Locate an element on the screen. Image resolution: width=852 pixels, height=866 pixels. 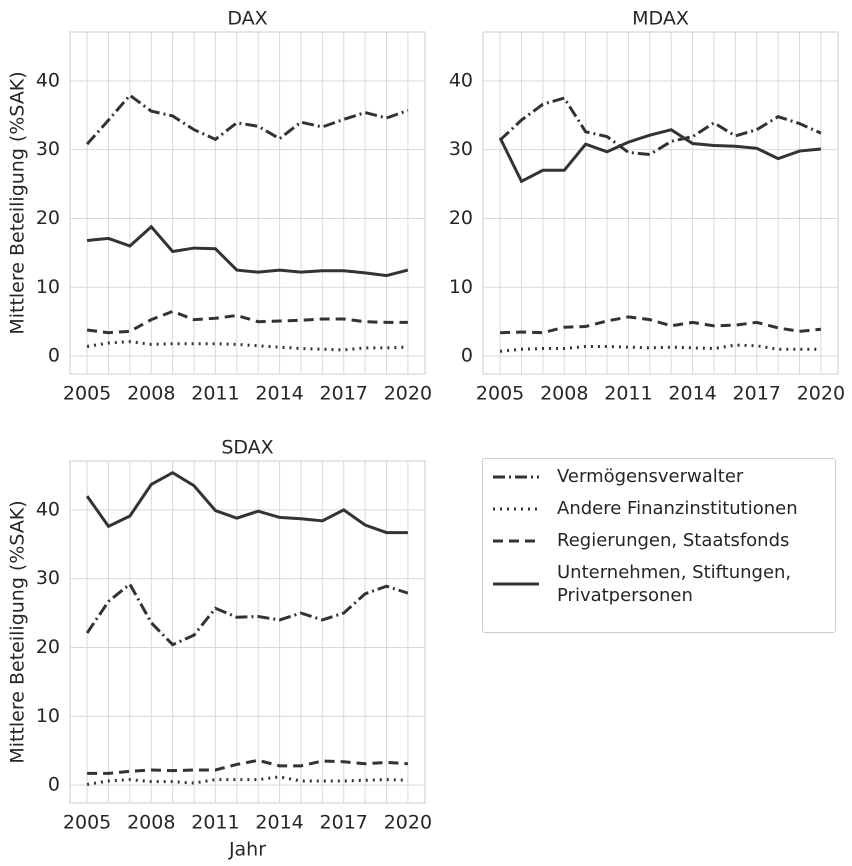
chart-title: DAX is located at coordinates (247, 19).